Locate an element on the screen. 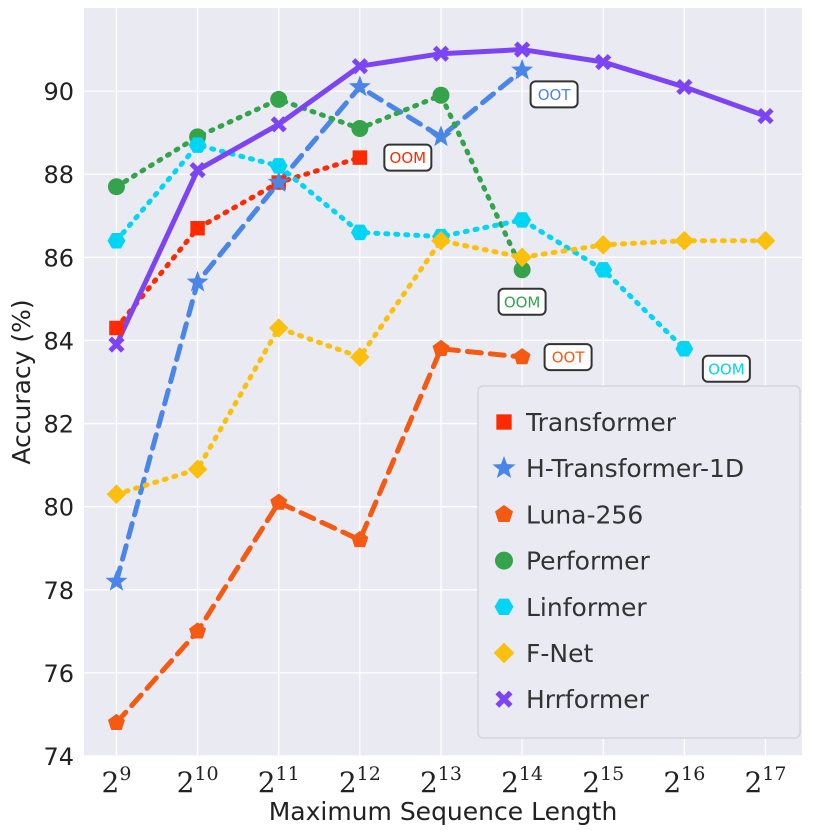 Image resolution: width=830 pixels, height=830 pixels. legend-label: Luna-256 is located at coordinates (584, 514).